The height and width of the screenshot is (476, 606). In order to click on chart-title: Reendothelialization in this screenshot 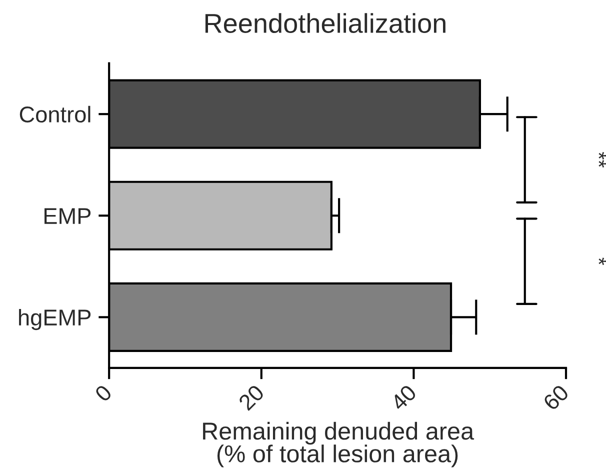, I will do `click(325, 23)`.